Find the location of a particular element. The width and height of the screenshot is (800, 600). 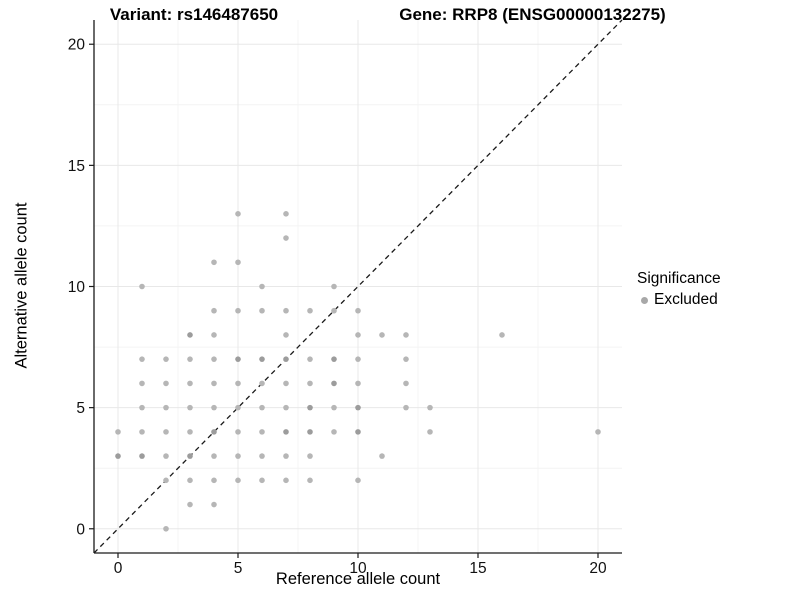

y-tick-label: 15 is located at coordinates (76, 166).